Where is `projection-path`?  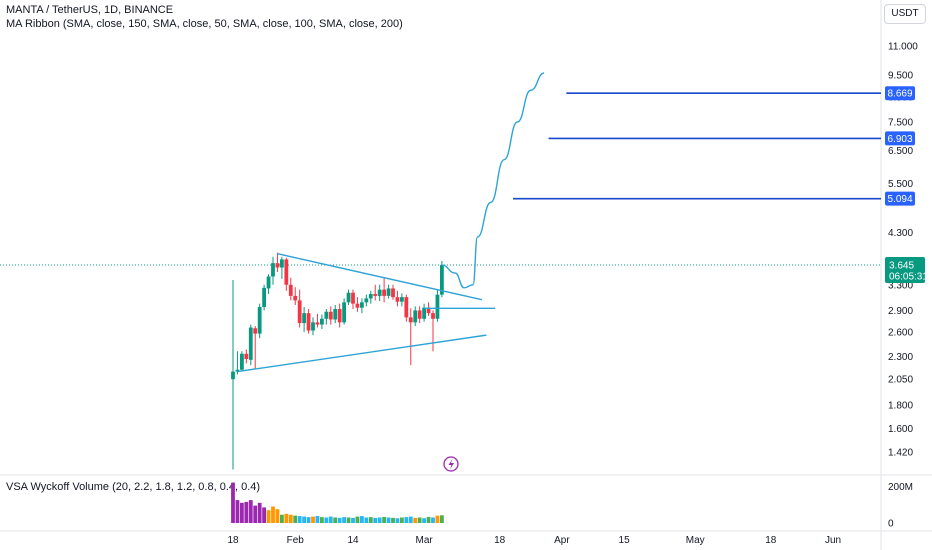 projection-path is located at coordinates (493, 180).